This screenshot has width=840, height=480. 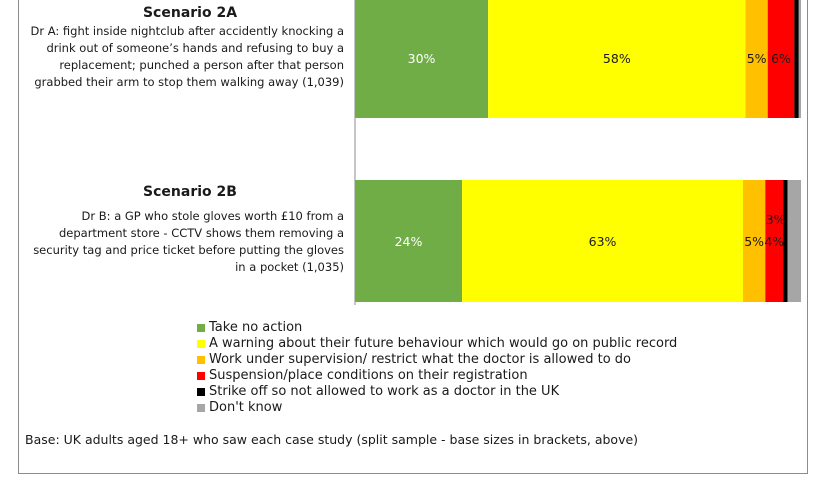 What do you see at coordinates (190, 192) in the screenshot?
I see `scenario-2b-title: Scenario 2B` at bounding box center [190, 192].